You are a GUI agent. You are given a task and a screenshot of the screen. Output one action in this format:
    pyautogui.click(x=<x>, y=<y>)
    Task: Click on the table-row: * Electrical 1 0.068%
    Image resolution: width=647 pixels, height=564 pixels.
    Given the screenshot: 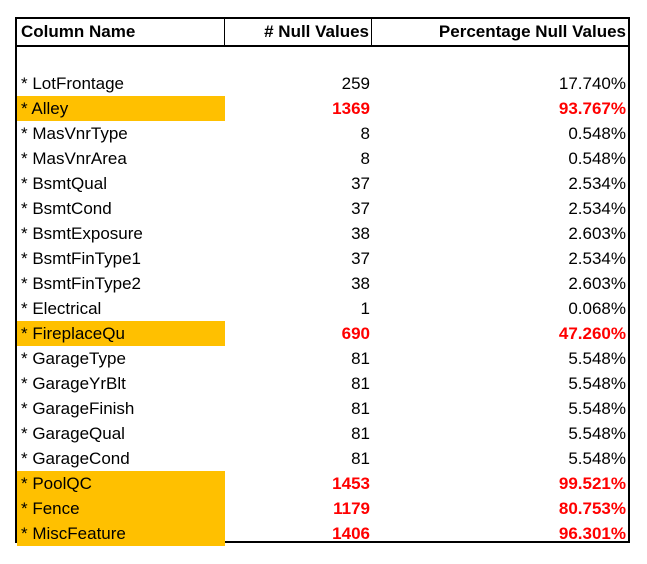 What is the action you would take?
    pyautogui.click(x=322, y=308)
    